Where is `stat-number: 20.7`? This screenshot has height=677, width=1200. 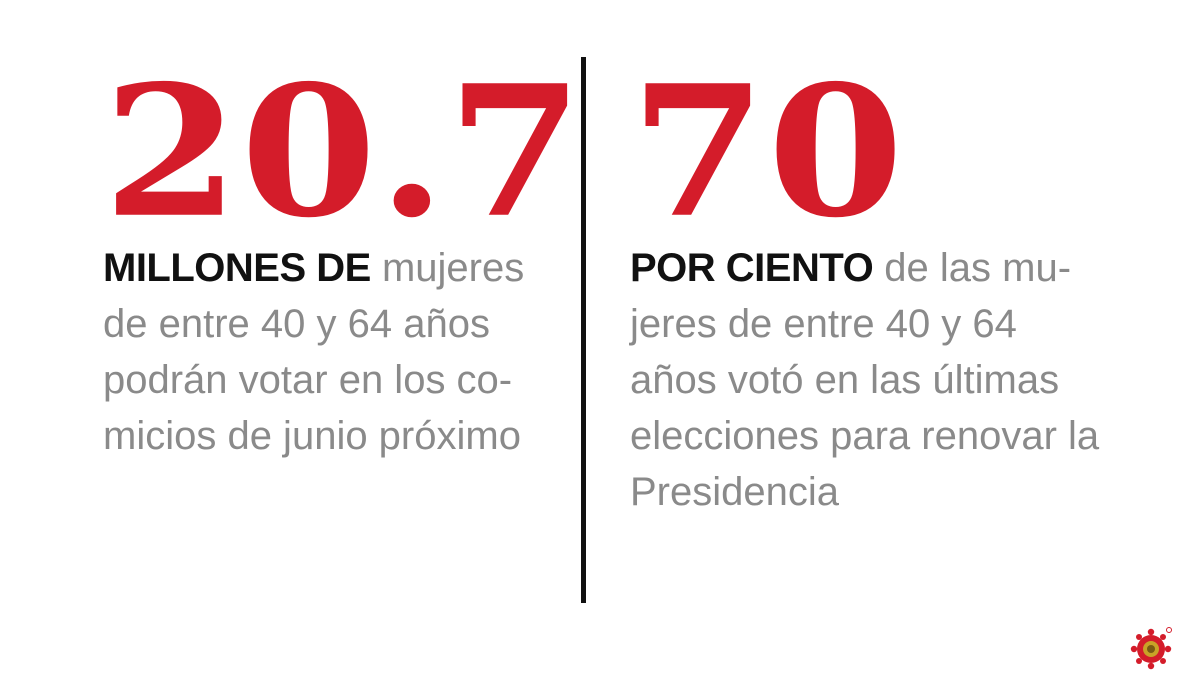 stat-number: 20.7 is located at coordinates (344, 152).